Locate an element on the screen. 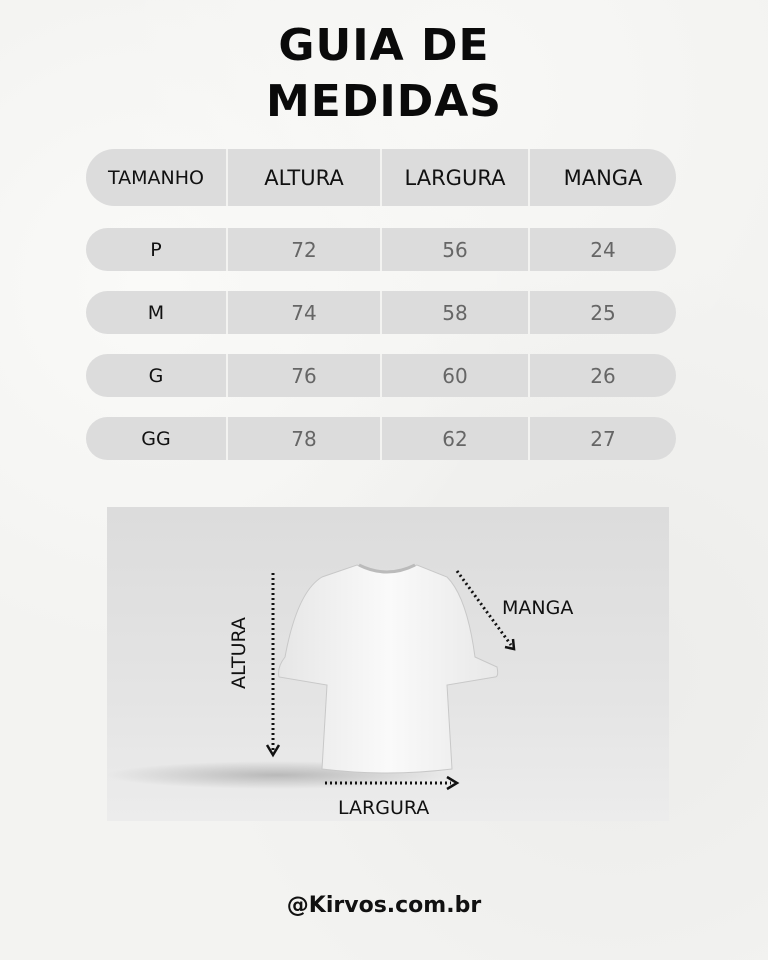 Image resolution: width=768 pixels, height=960 pixels. table-row: G 76 60 26 is located at coordinates (381, 375).